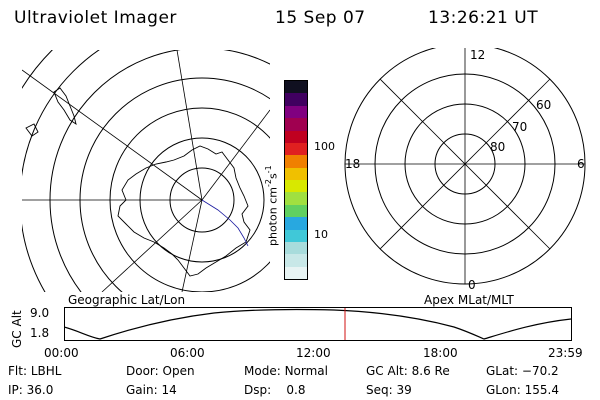 Image resolution: width=600 pixels, height=400 pixels. I want to click on land-fragment-small, so click(32, 130).